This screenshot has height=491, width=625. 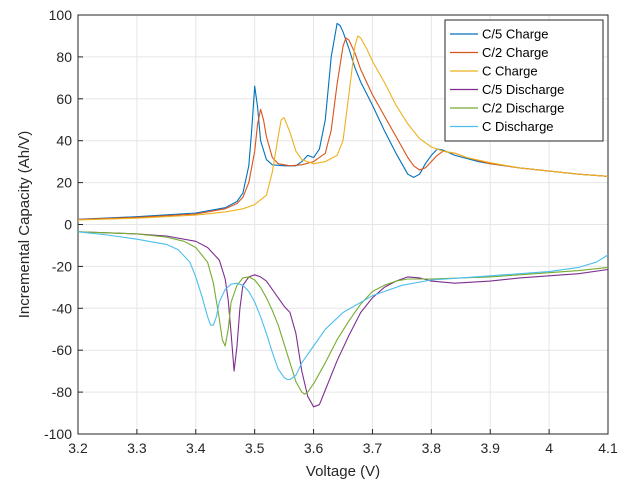 I want to click on x-axis-title: Voltage (V), so click(x=343, y=471).